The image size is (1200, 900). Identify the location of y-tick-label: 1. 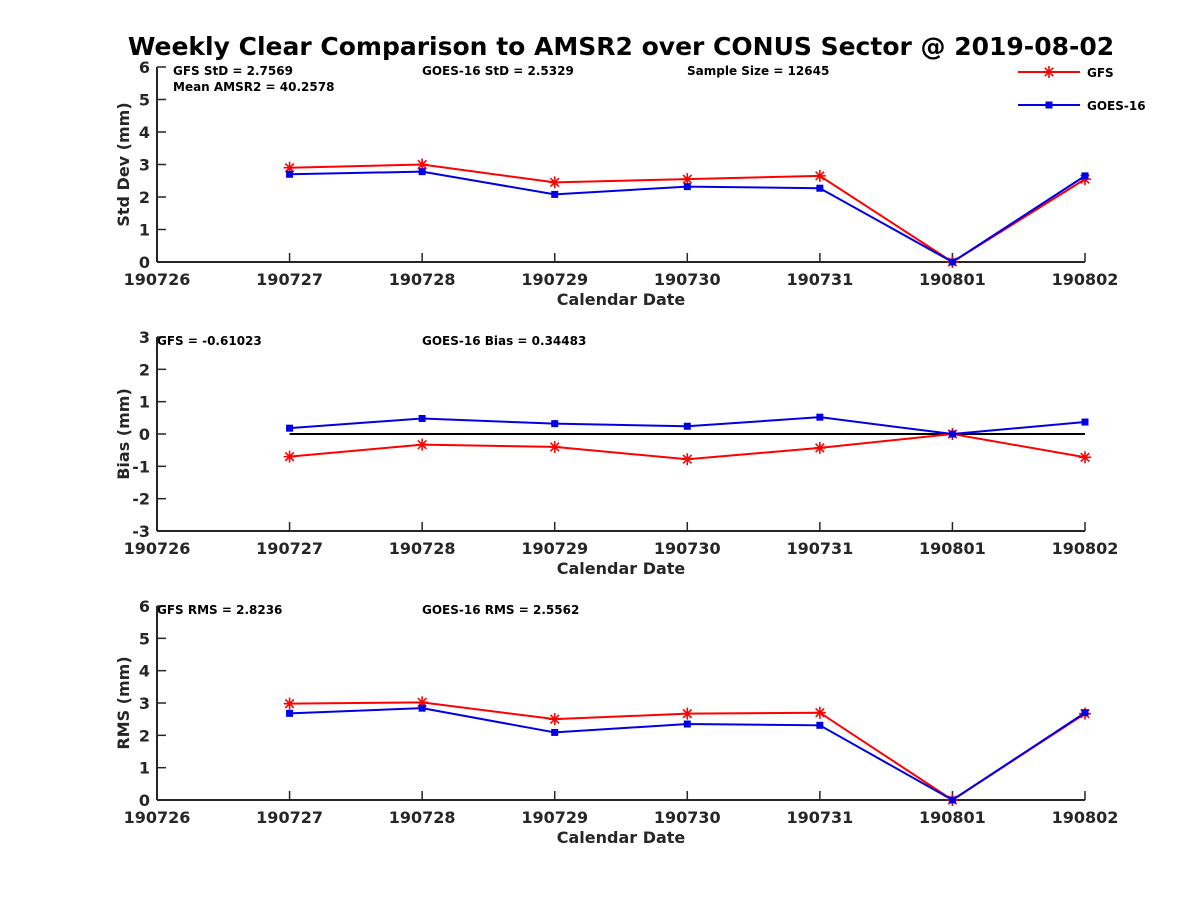
(144, 768).